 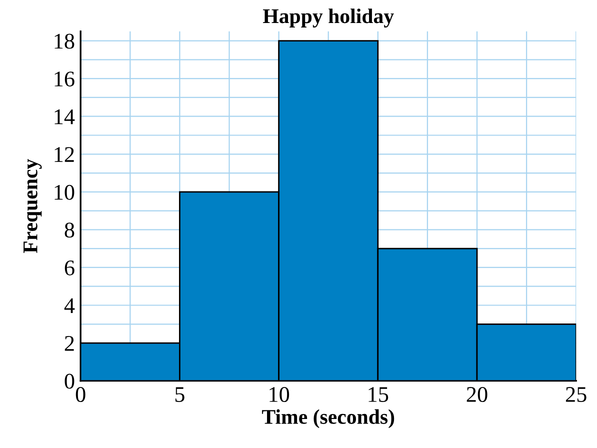 I want to click on x-tick-label: 5, so click(x=179, y=394).